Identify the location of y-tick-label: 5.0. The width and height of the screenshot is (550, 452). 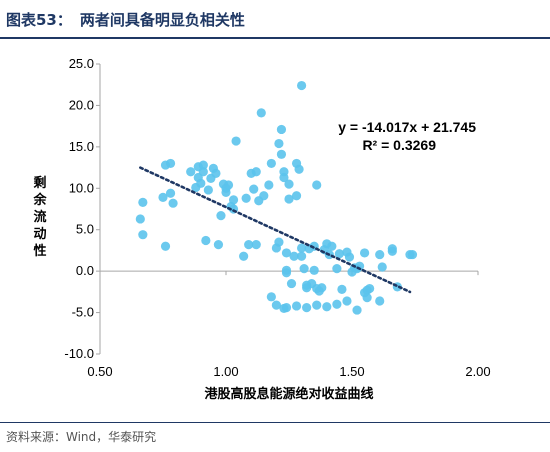
(85, 229).